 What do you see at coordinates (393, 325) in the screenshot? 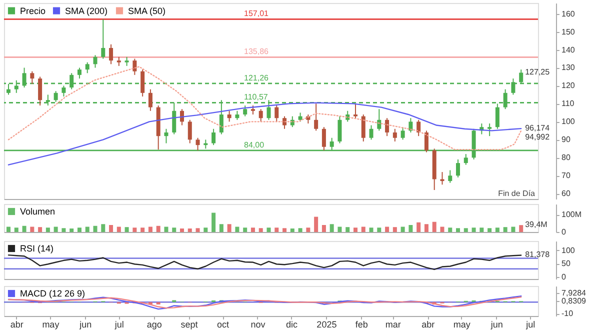
I see `x-tick-label: mar` at bounding box center [393, 325].